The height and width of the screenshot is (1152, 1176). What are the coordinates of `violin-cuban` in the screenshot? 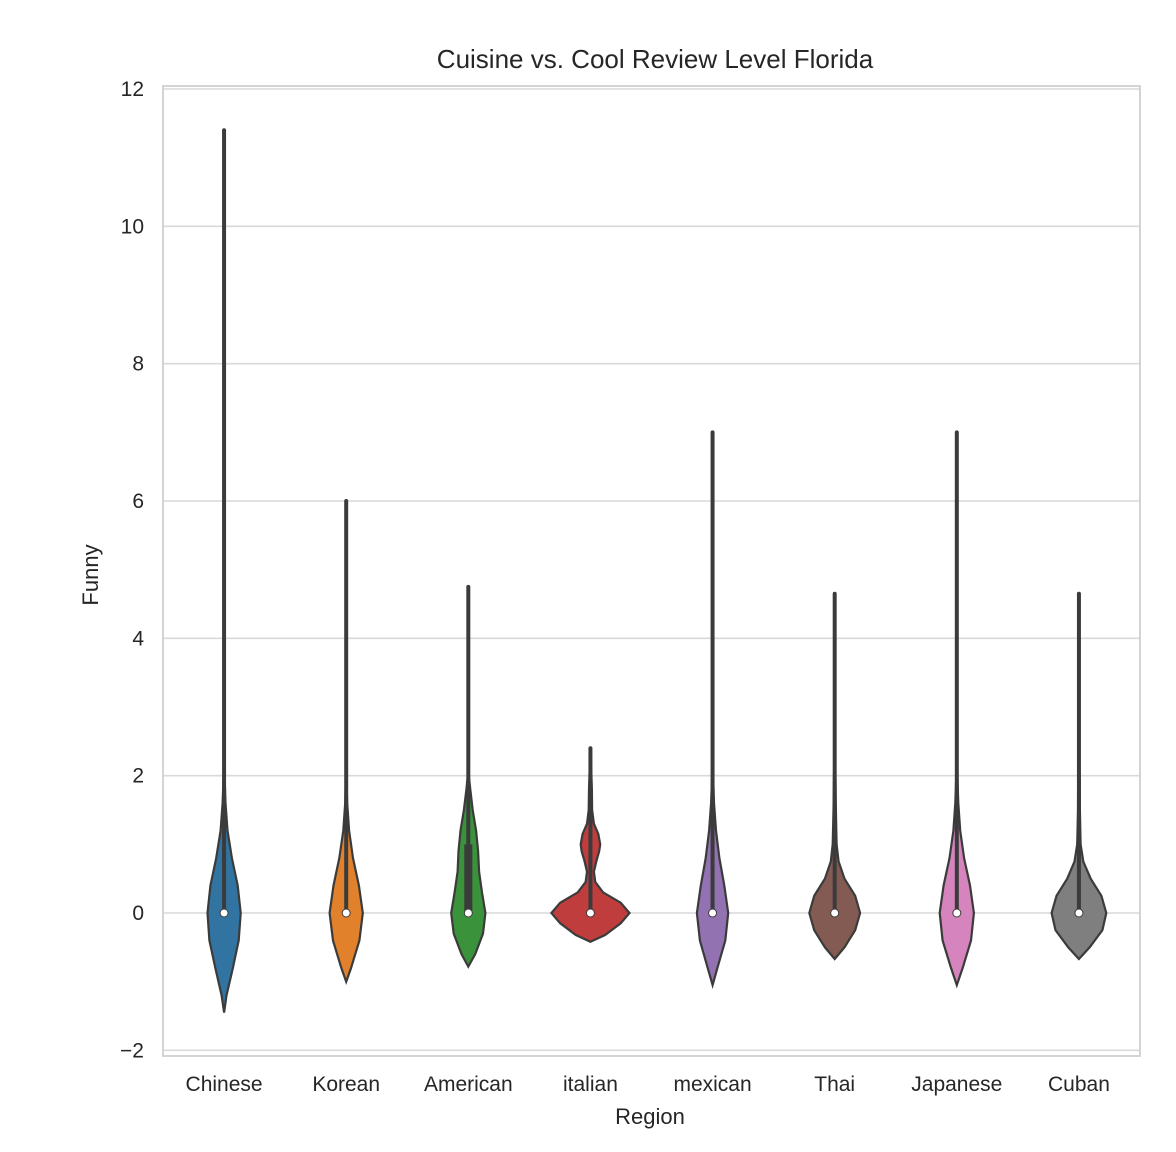 It's located at (1079, 776).